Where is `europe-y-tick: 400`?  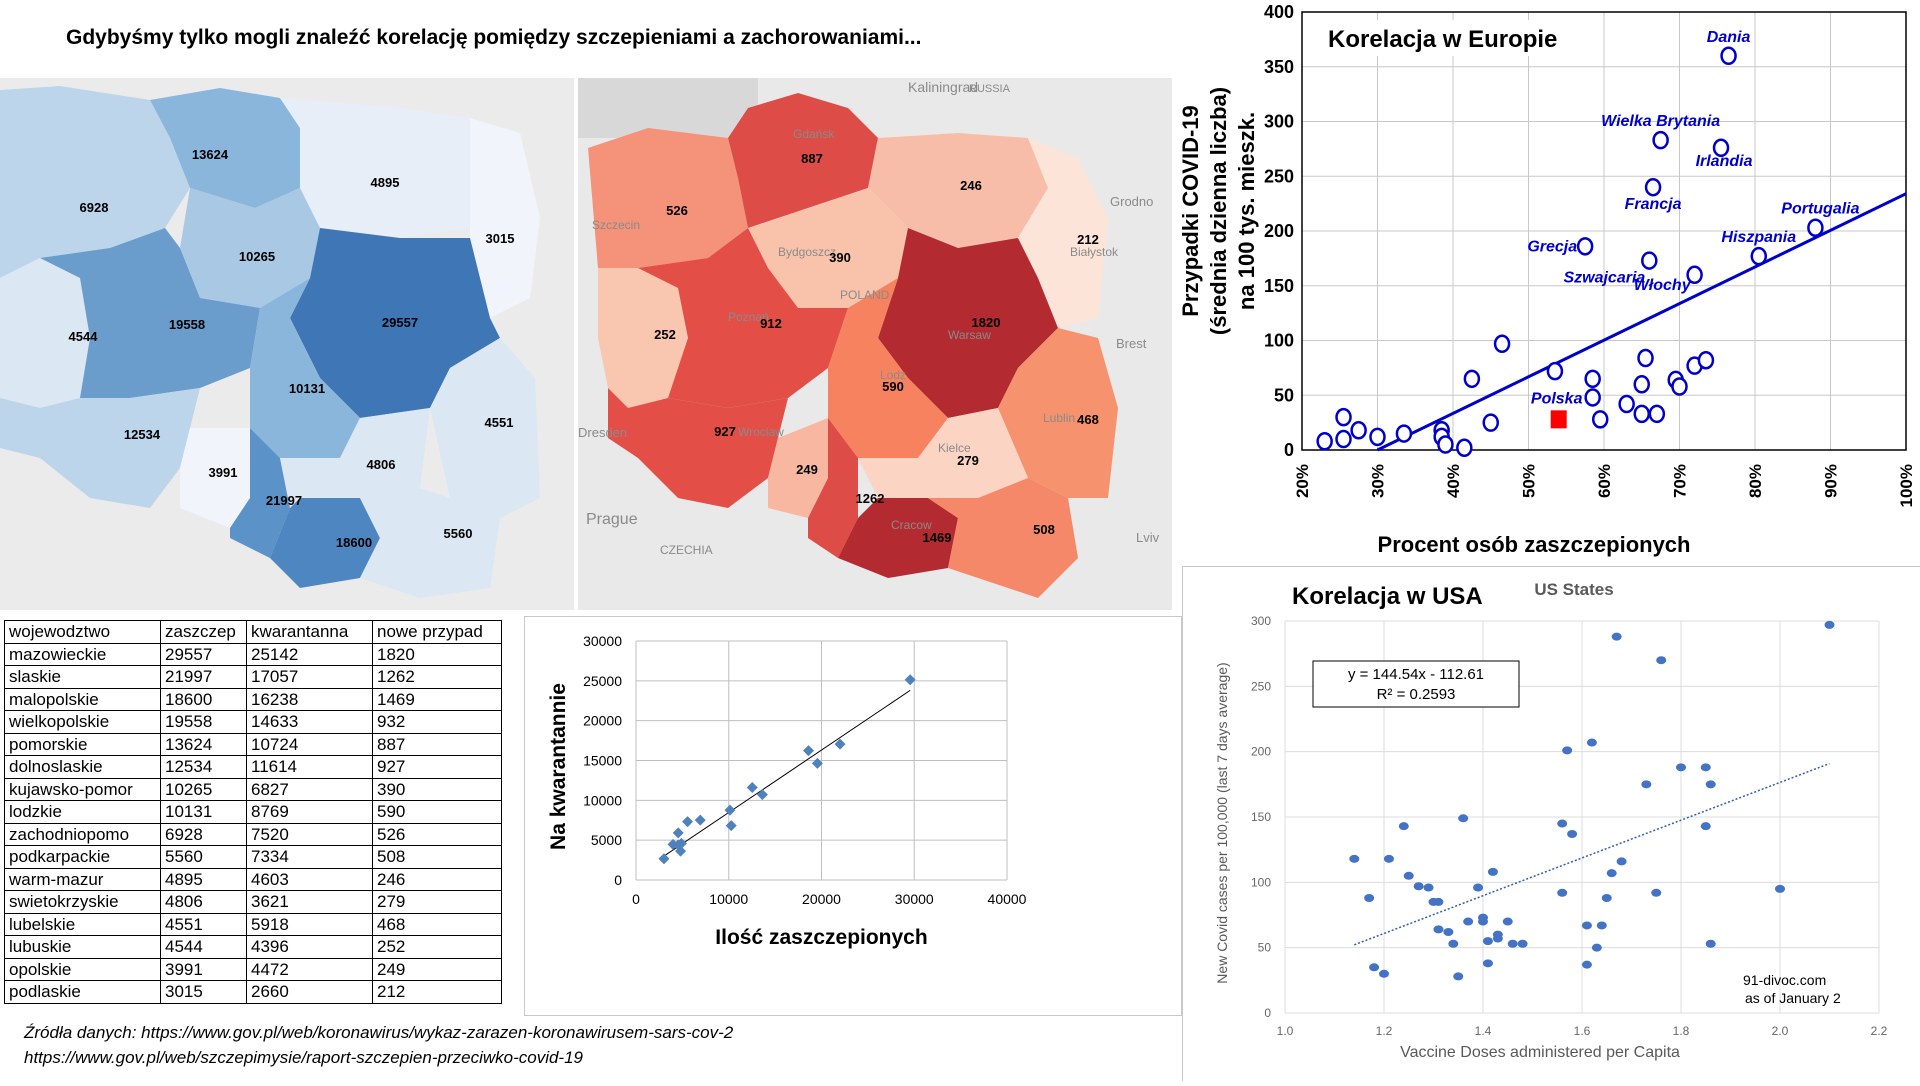
europe-y-tick: 400 is located at coordinates (1279, 12).